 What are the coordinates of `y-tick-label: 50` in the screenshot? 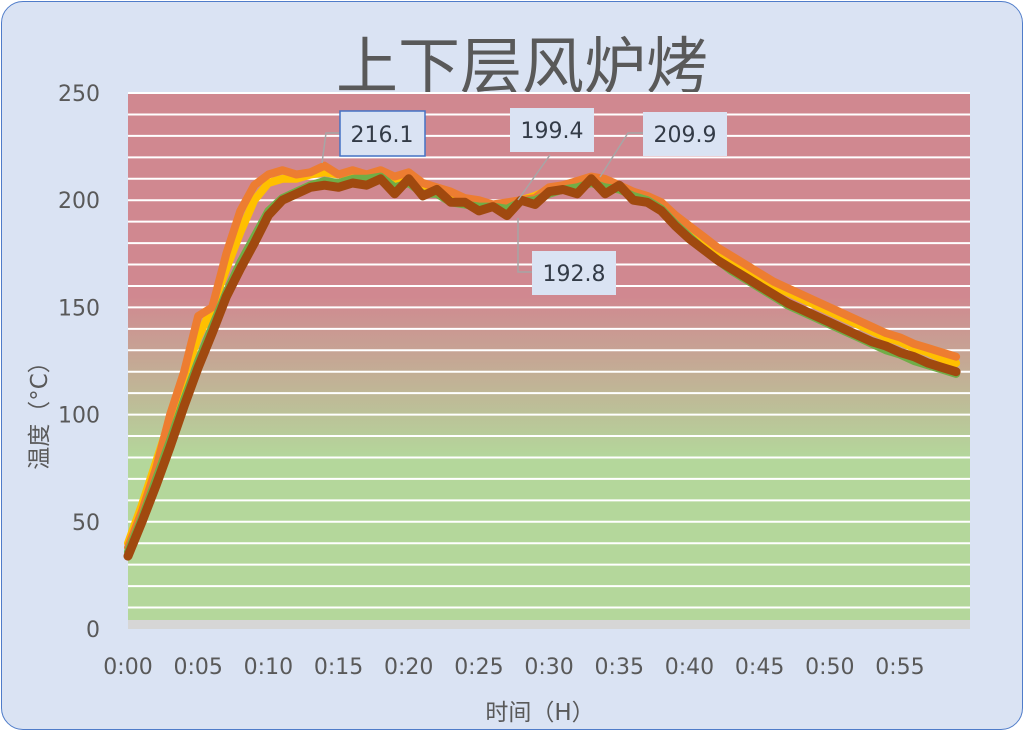 It's located at (86, 523).